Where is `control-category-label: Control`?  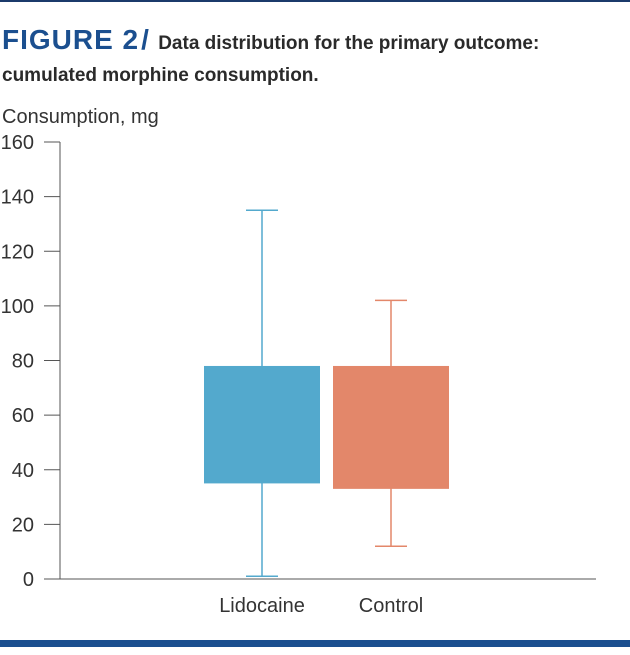
control-category-label: Control is located at coordinates (391, 606).